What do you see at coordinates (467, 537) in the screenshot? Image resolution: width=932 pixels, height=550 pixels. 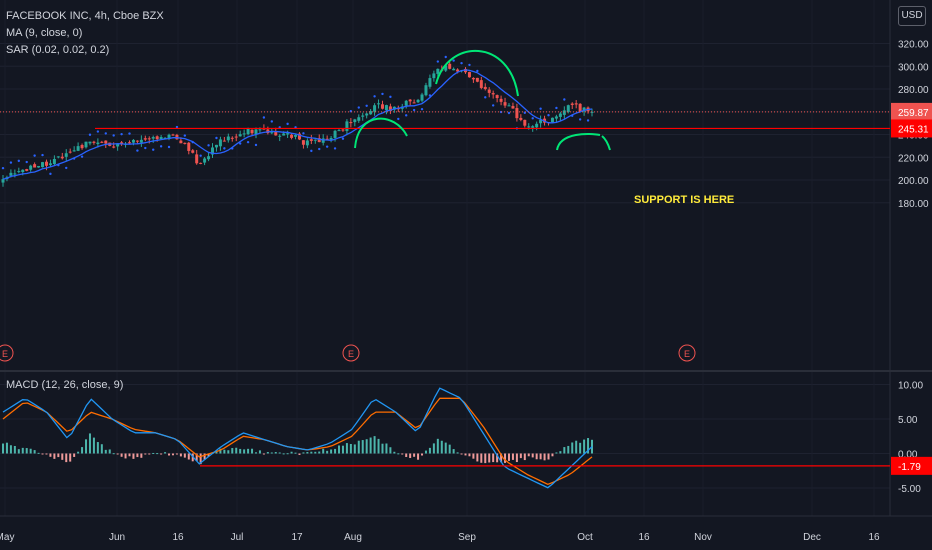 I see `time-axis-label: Sep` at bounding box center [467, 537].